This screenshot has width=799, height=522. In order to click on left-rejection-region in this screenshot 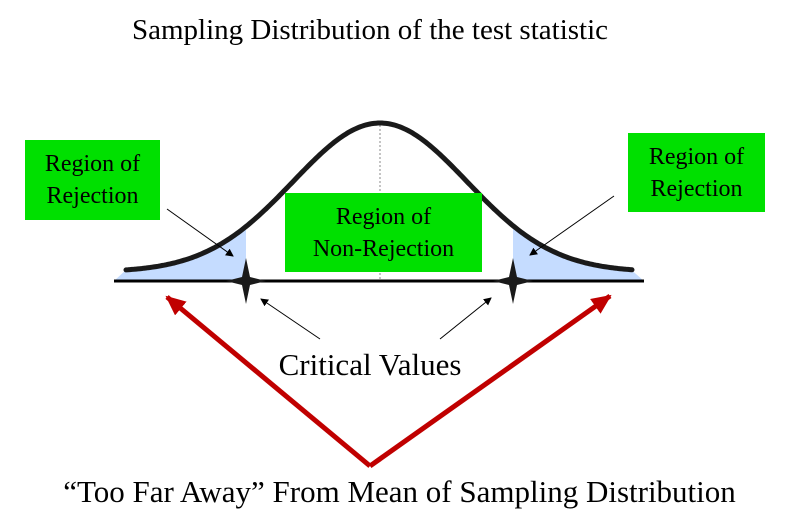, I will do `click(180, 253)`.